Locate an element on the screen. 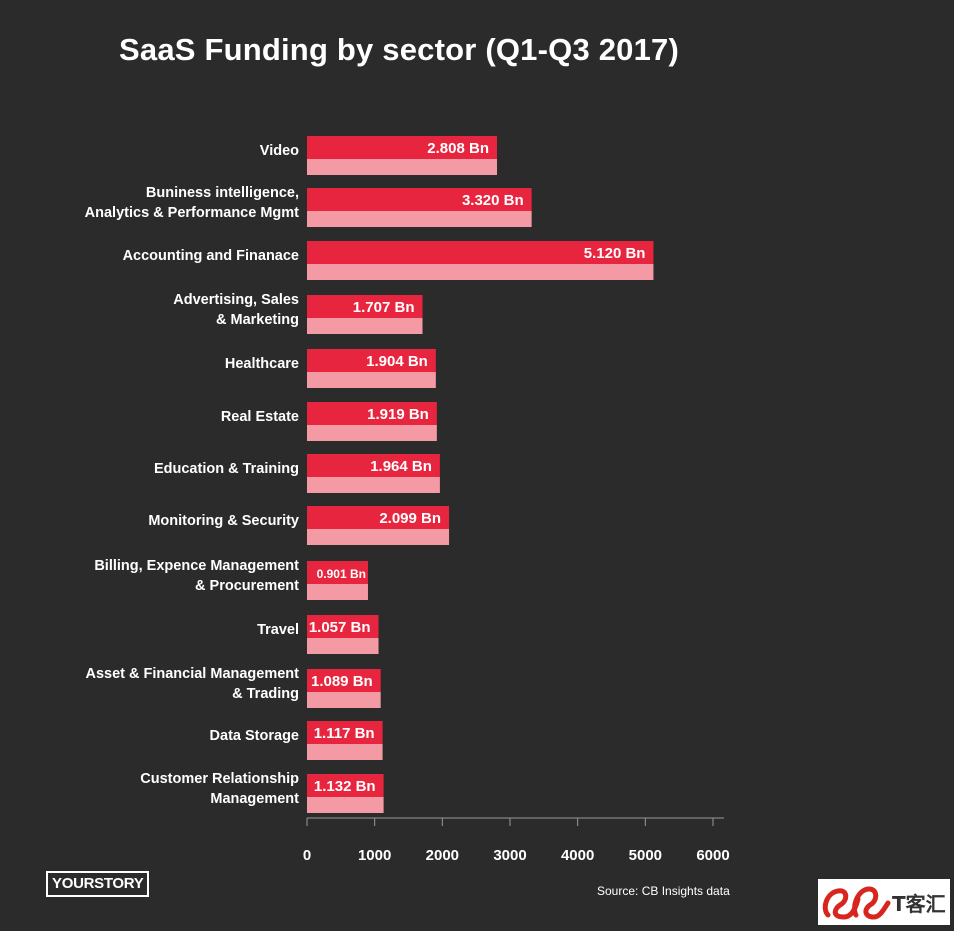 This screenshot has height=935, width=960. watermark-icon: T客汇 is located at coordinates (884, 903).